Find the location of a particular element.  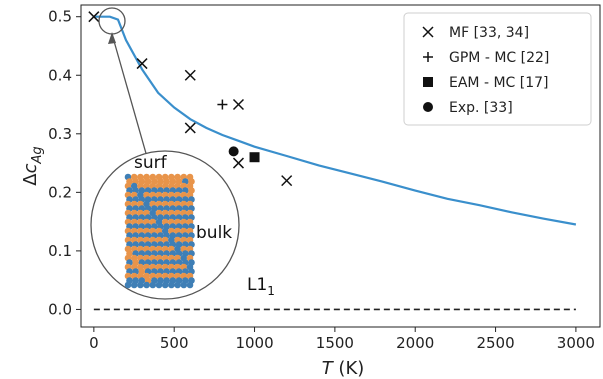

callout-circle is located at coordinates (112, 21).